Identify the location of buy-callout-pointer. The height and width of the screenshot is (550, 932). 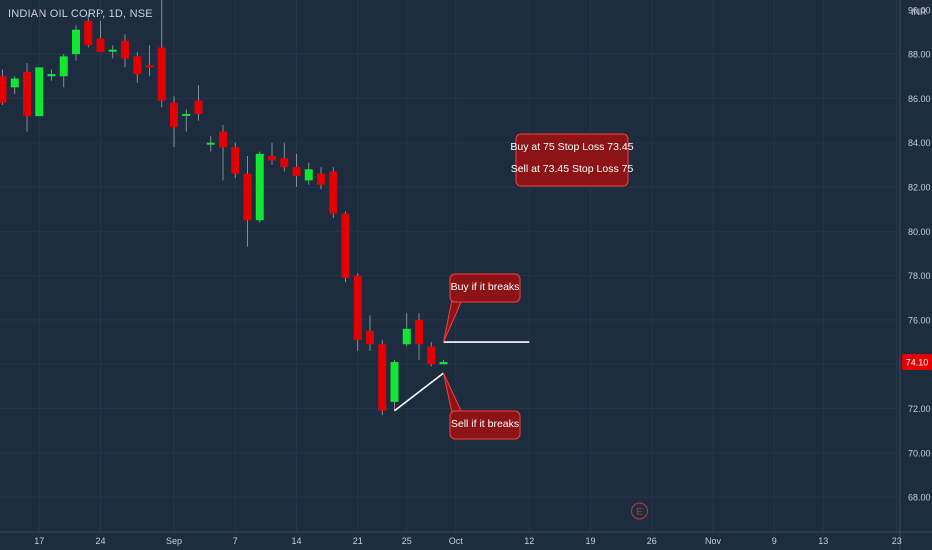
(453, 321).